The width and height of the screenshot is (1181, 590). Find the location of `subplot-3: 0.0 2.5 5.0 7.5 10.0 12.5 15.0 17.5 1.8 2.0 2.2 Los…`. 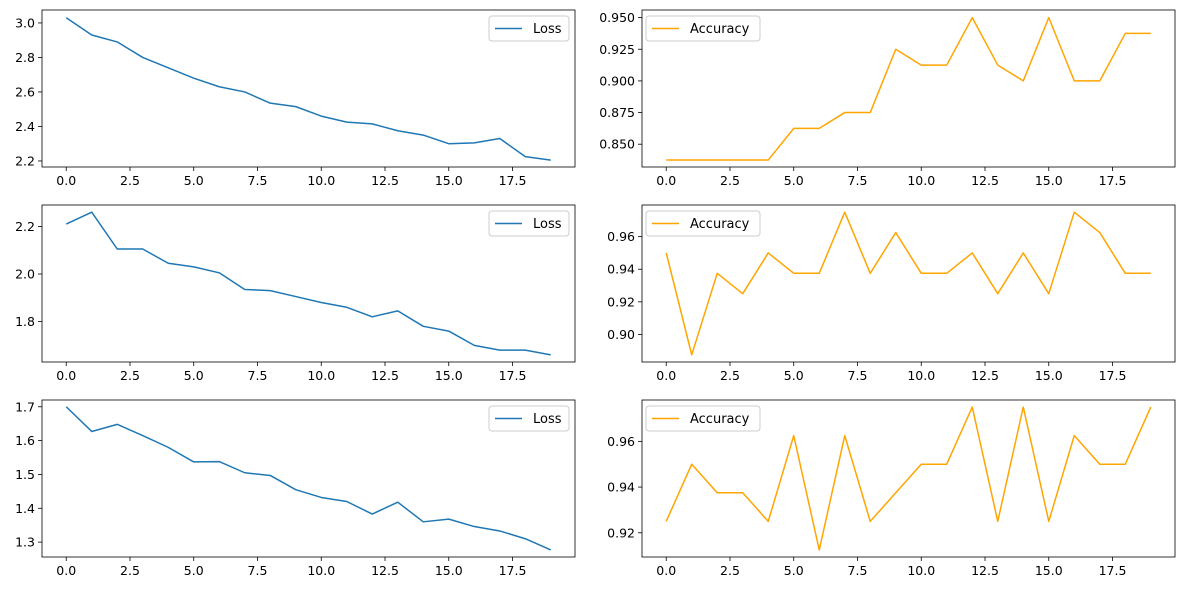

subplot-3: 0.0 2.5 5.0 7.5 10.0 12.5 15.0 17.5 1.8 2.0 2.2 Los… is located at coordinates (295, 293).